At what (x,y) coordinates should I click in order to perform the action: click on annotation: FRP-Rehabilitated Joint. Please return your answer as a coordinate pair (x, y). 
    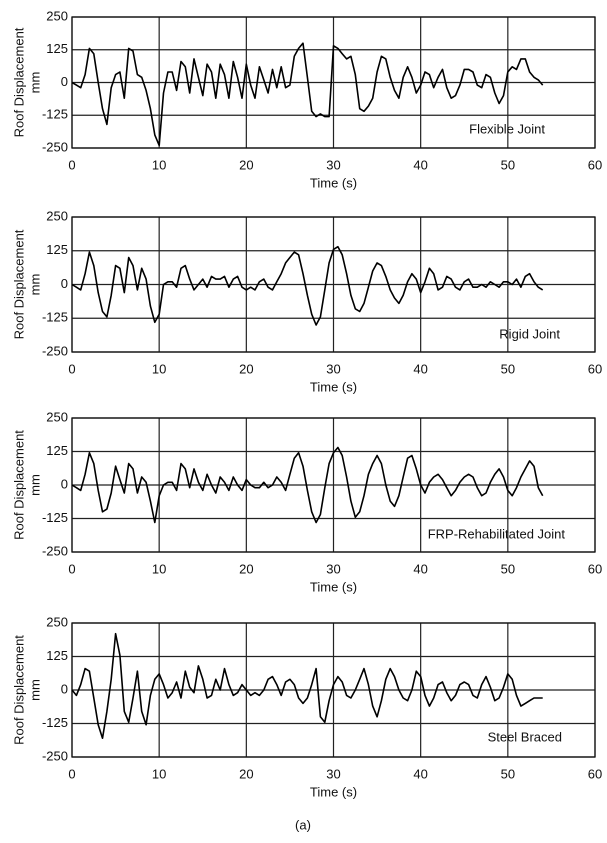
    Looking at the image, I should click on (497, 533).